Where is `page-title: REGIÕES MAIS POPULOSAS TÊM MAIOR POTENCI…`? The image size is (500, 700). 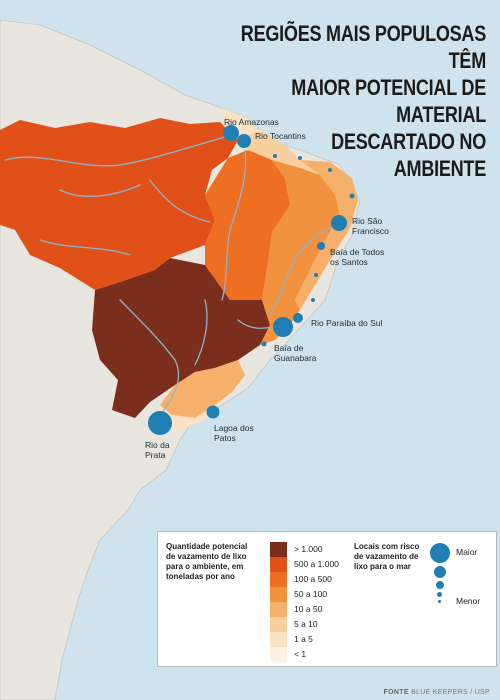 page-title: REGIÕES MAIS POPULOSAS TÊM MAIOR POTENCI… is located at coordinates (363, 101).